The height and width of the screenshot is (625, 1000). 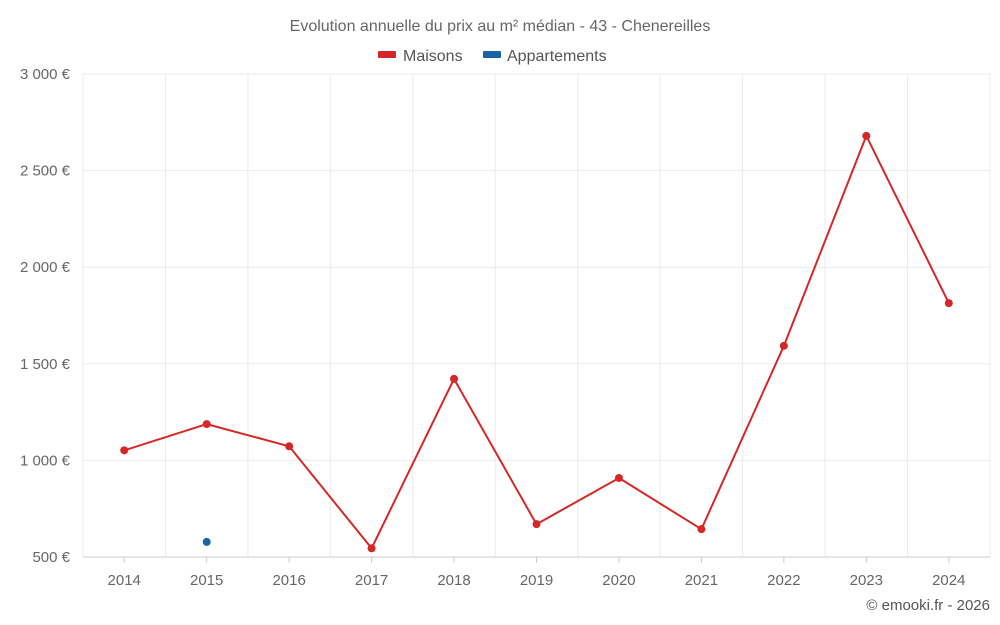 I want to click on x-tick-label: 2017, so click(x=371, y=580).